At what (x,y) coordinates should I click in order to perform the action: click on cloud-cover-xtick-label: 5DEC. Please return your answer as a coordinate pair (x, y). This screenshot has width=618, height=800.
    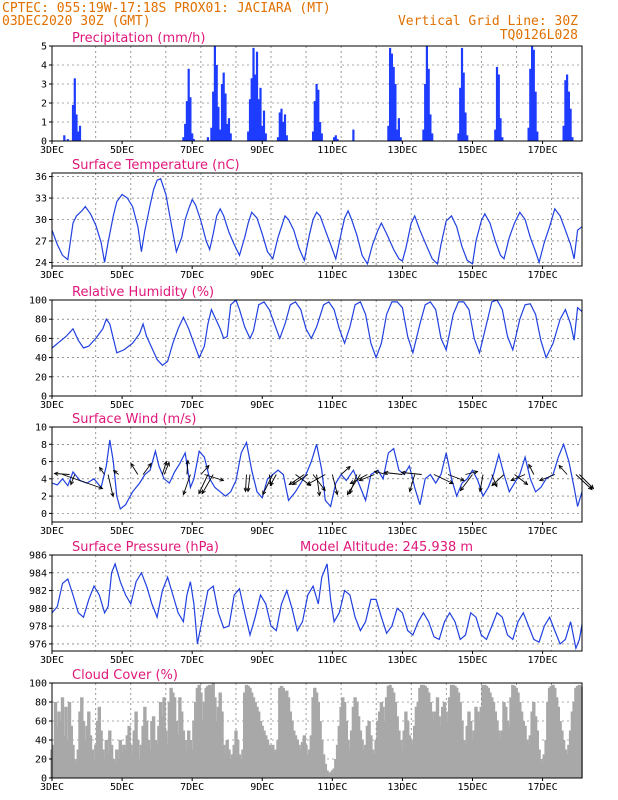
    Looking at the image, I should click on (122, 787).